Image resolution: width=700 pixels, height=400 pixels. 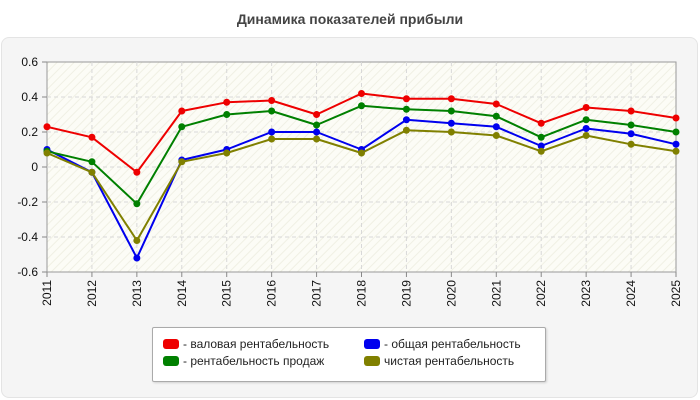 What do you see at coordinates (137, 293) in the screenshot?
I see `x-tick-label: 2013` at bounding box center [137, 293].